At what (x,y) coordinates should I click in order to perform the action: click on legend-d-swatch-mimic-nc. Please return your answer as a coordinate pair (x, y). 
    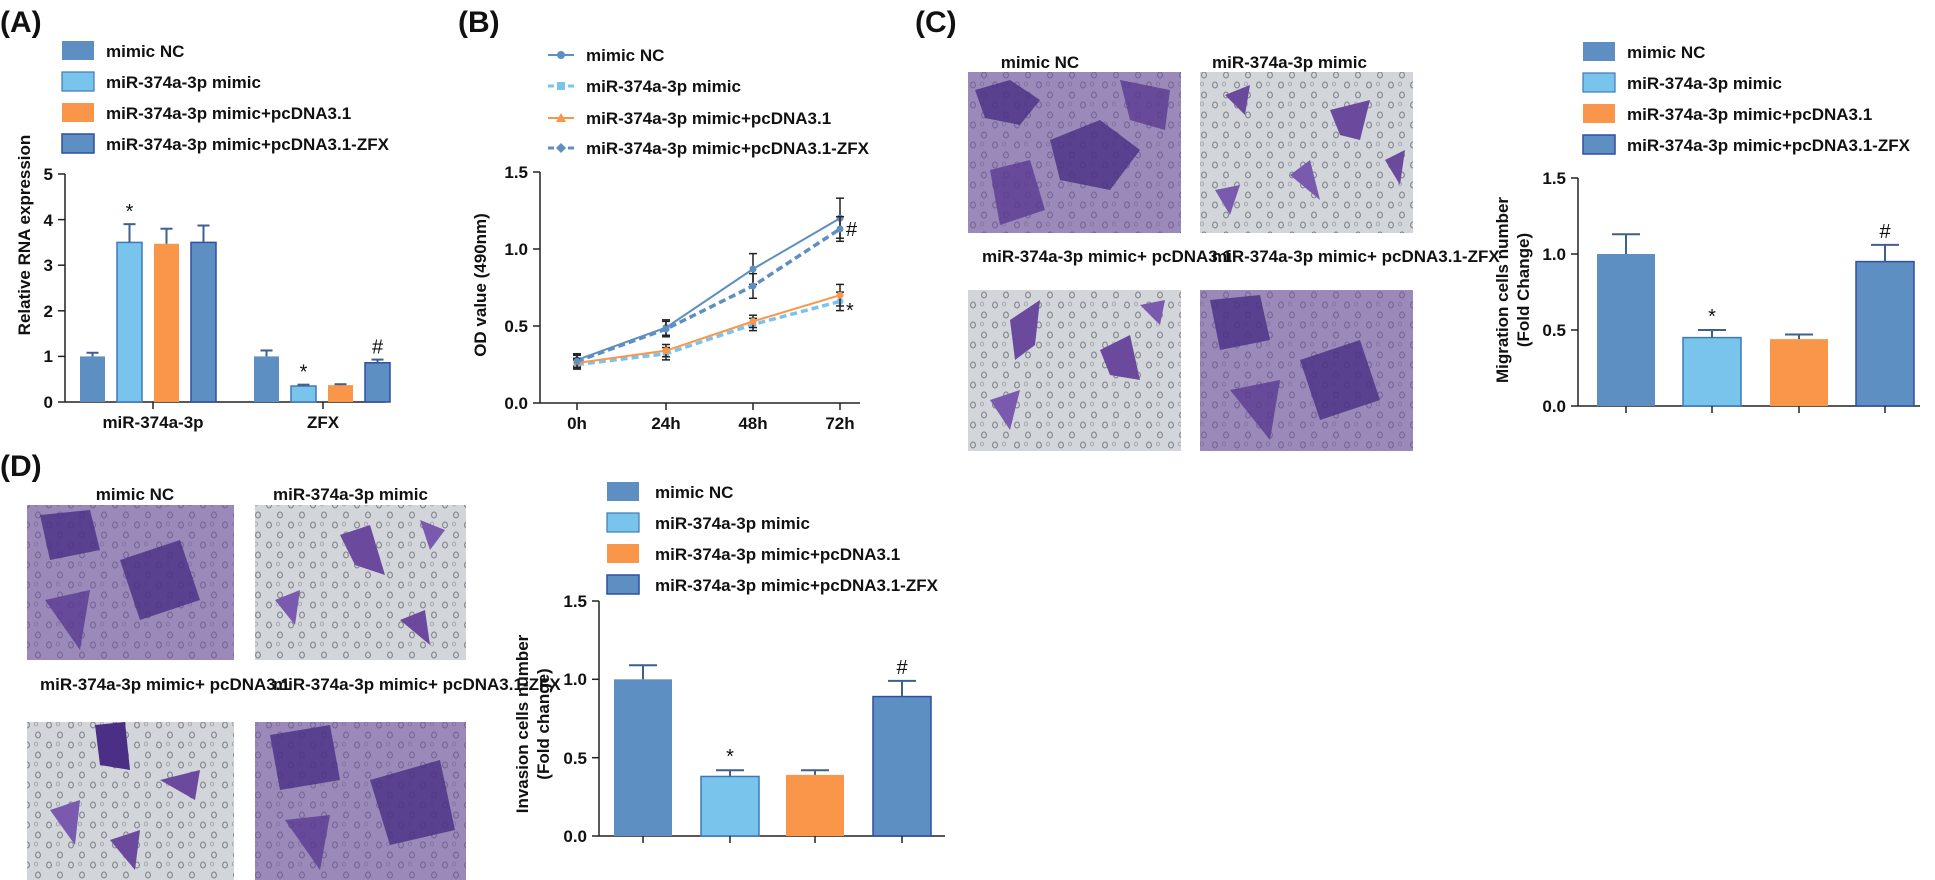
    Looking at the image, I should click on (623, 491).